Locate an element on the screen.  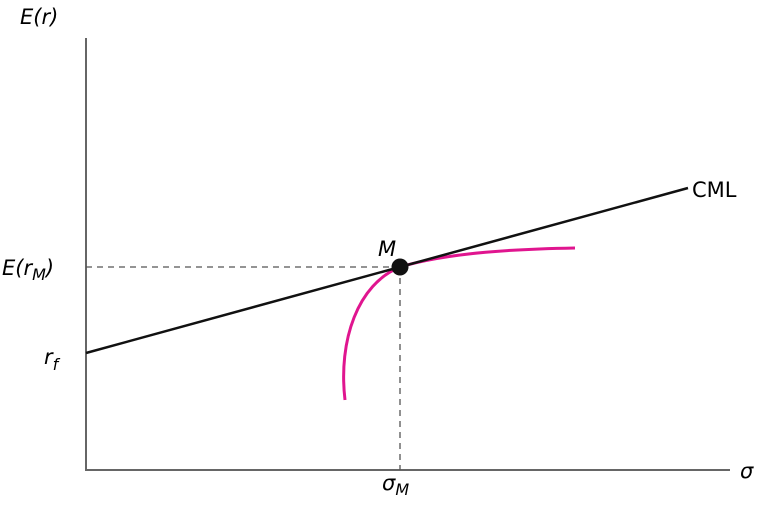
label-base: σ is located at coordinates (389, 483).